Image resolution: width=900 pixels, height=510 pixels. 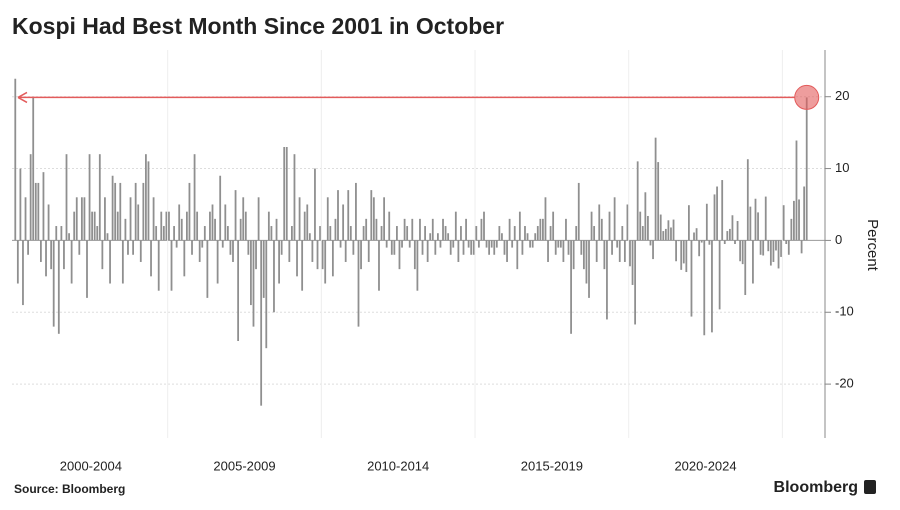 I want to click on x-group-label: 2020-2024, so click(x=705, y=465).